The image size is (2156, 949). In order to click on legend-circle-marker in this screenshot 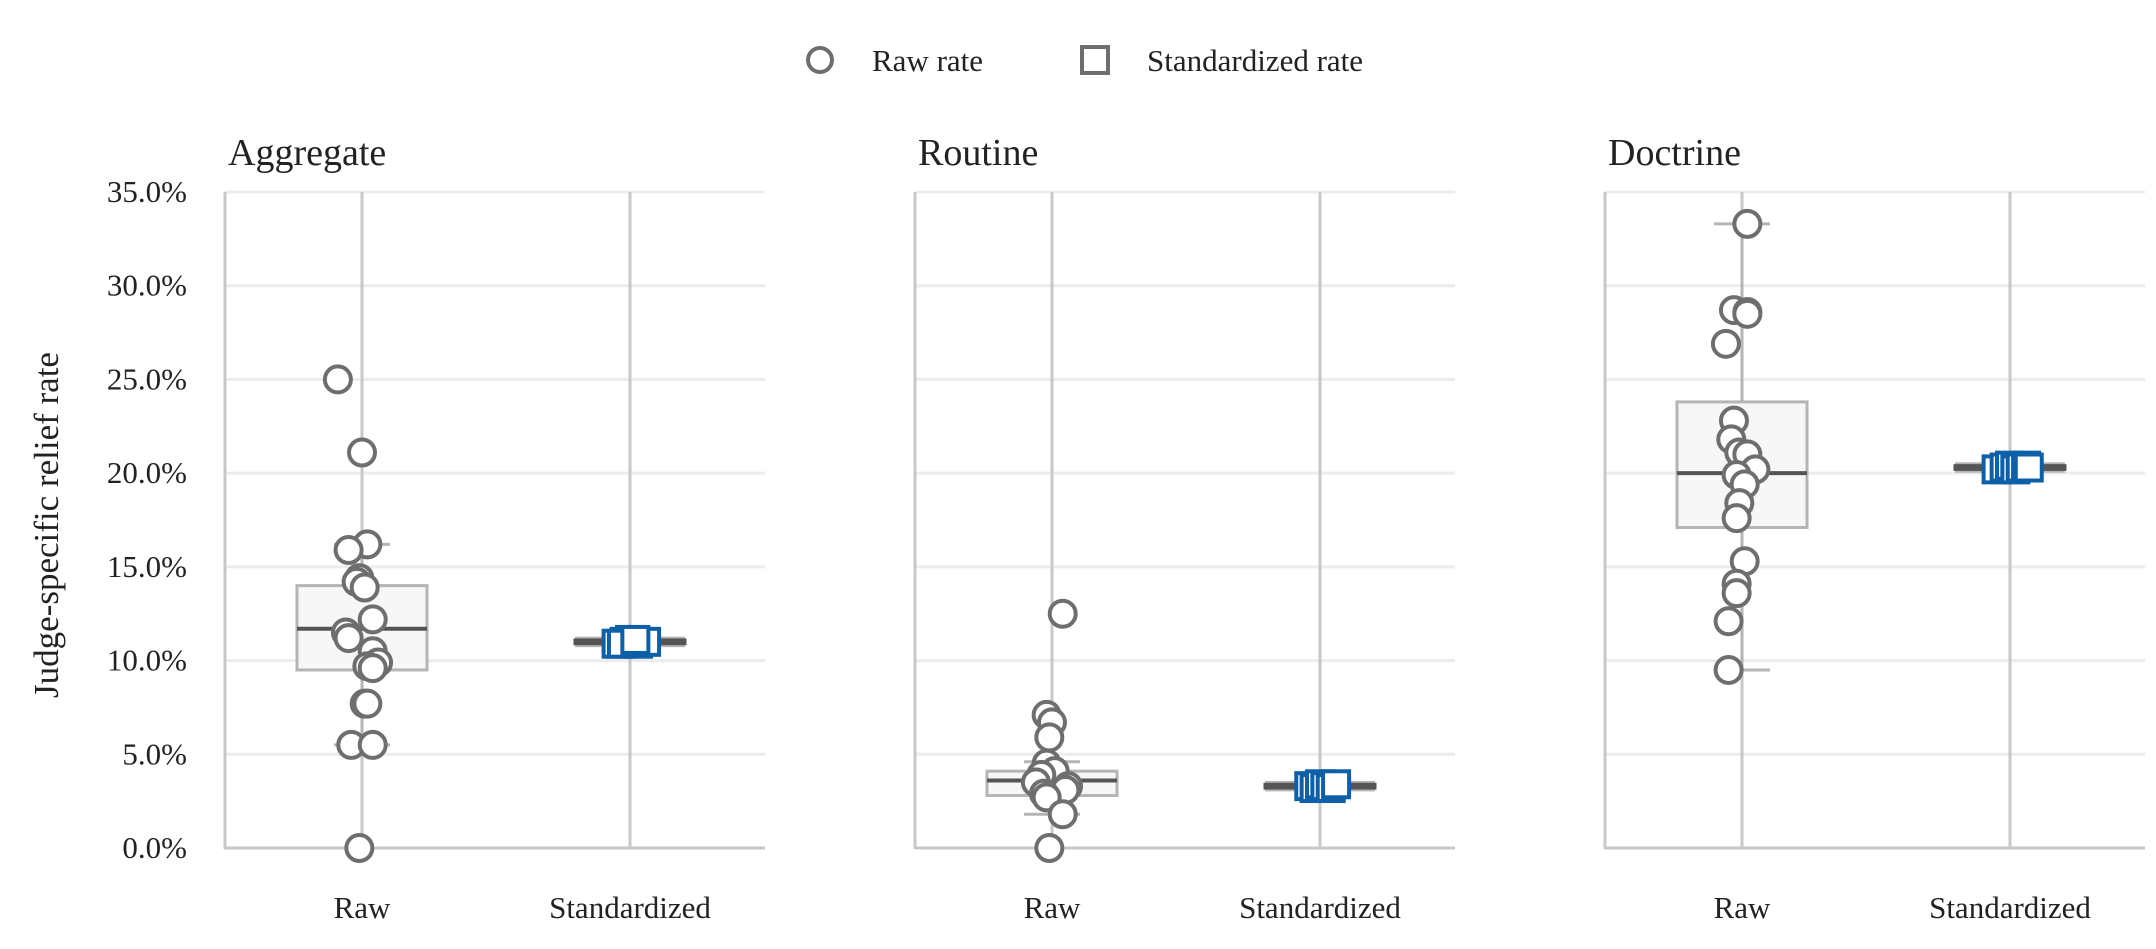, I will do `click(820, 60)`.